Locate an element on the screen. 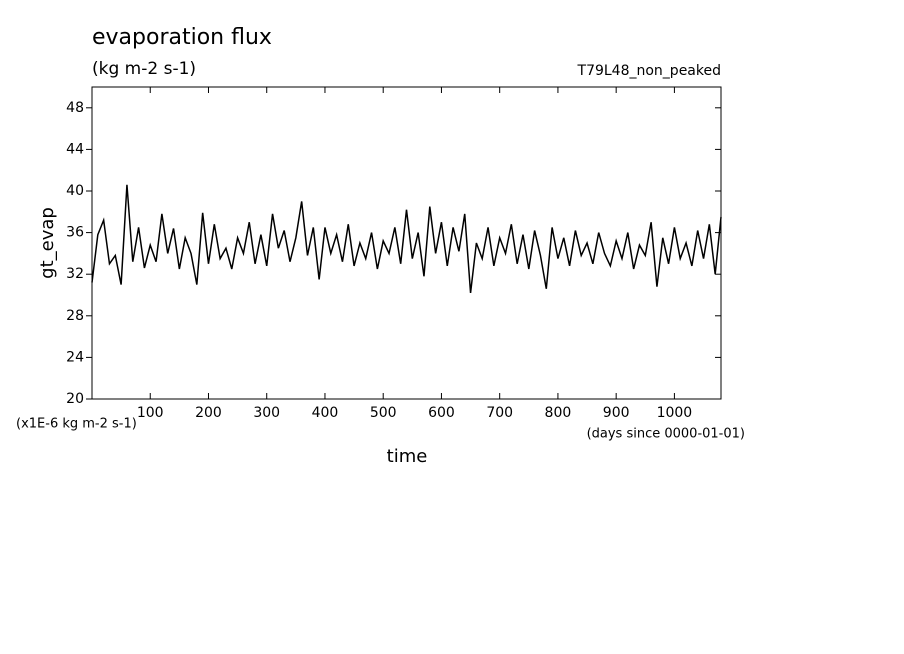 Image resolution: width=904 pixels, height=654 pixels. y-tick-label: 32 is located at coordinates (75, 274).